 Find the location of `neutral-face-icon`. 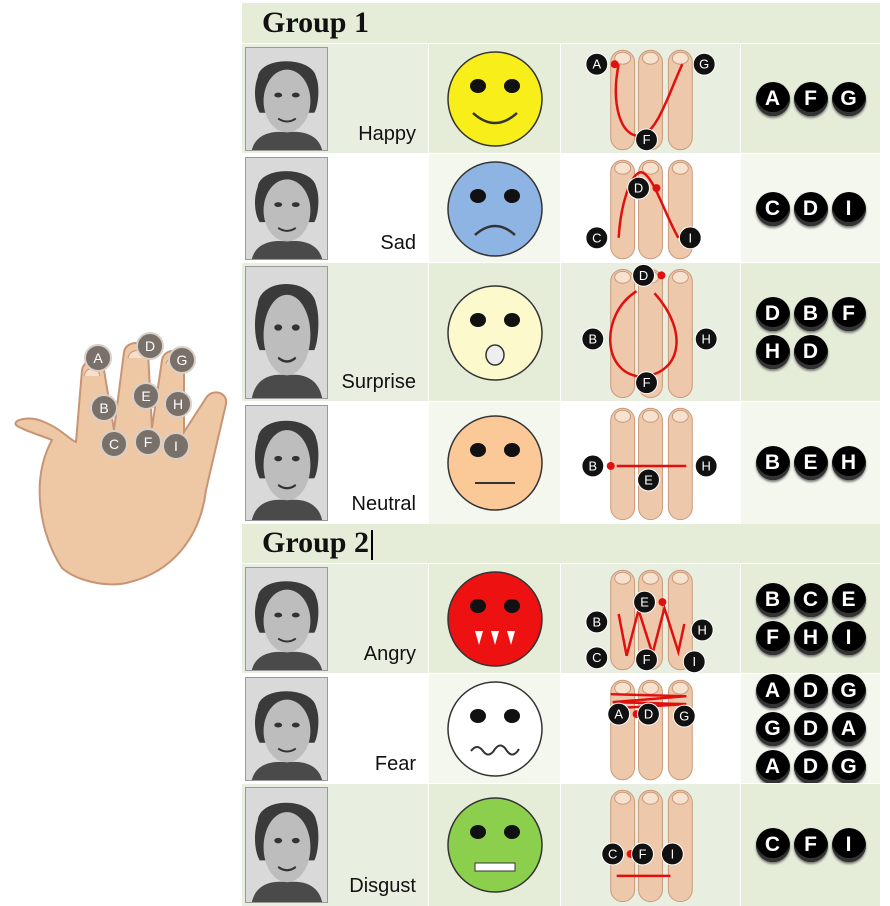

neutral-face-icon is located at coordinates (494, 463).